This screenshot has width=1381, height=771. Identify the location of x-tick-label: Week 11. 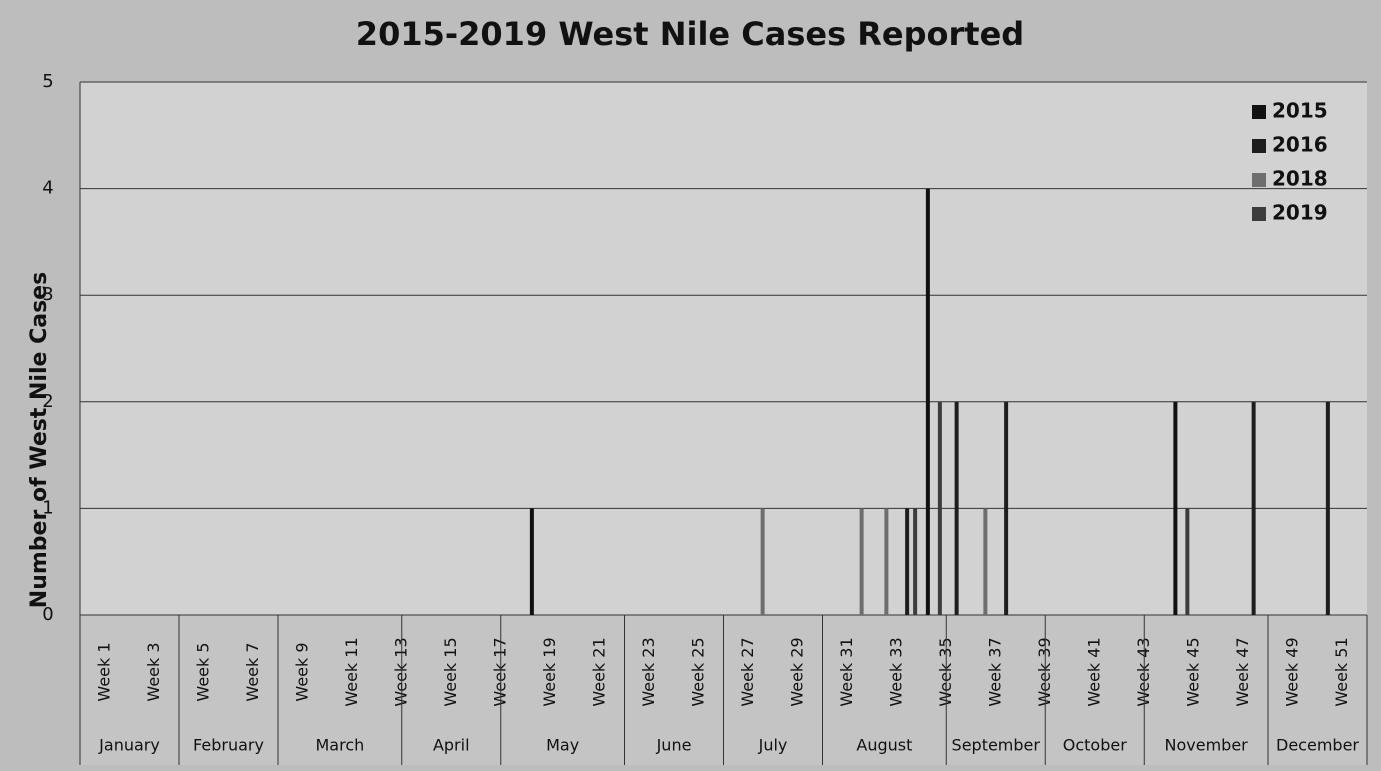
(351, 671).